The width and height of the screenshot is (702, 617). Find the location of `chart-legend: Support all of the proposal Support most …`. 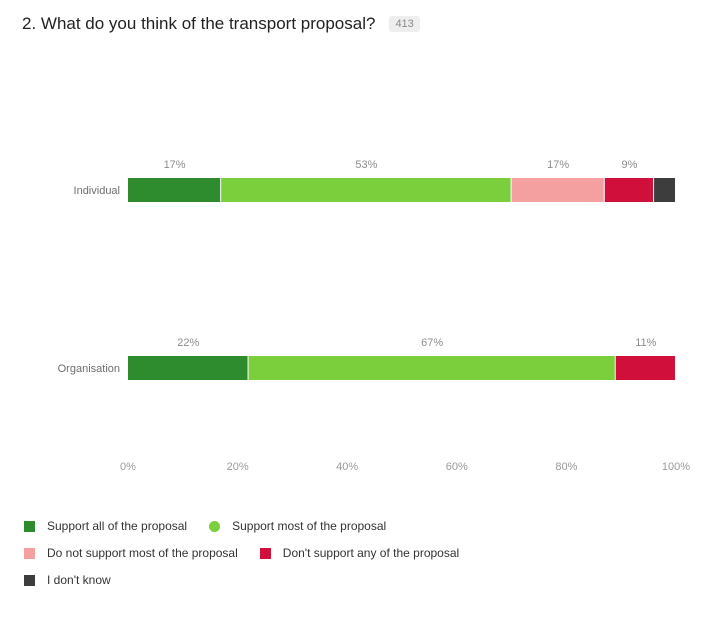

chart-legend: Support all of the proposal Support most … is located at coordinates (252, 554).